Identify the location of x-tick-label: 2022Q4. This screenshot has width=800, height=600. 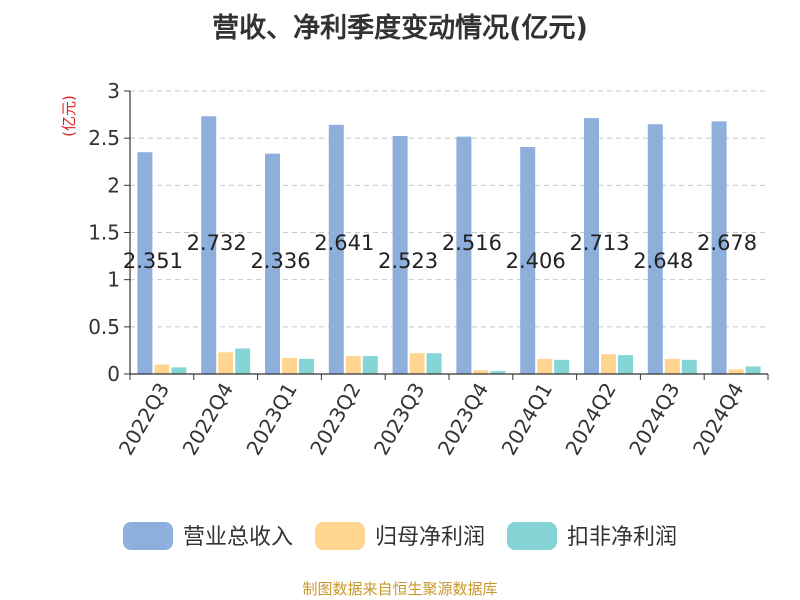
(208, 419).